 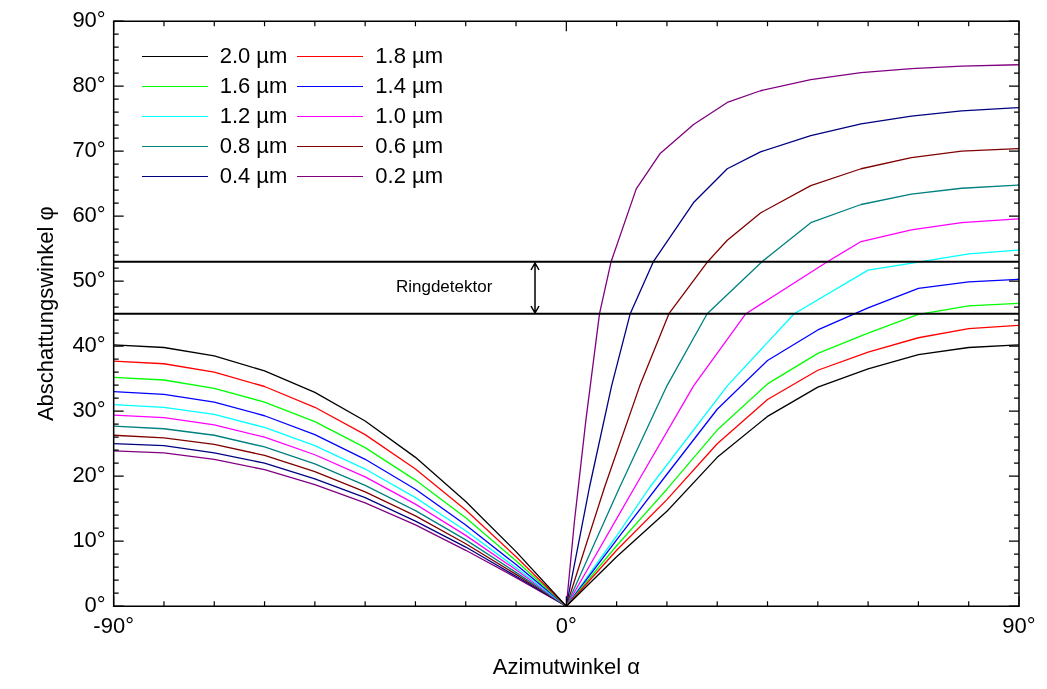 What do you see at coordinates (409, 116) in the screenshot?
I see `legend-label: 1.0 µm` at bounding box center [409, 116].